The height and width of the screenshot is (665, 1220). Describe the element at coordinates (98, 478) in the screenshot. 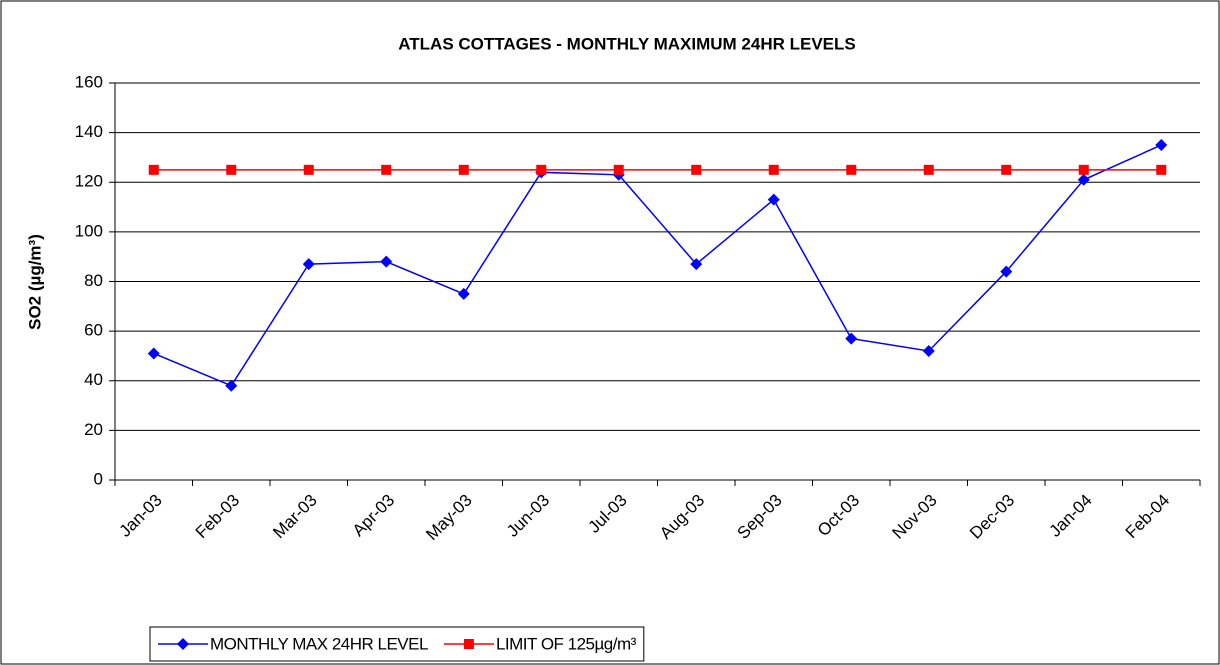

I see `y-tick-label: 0` at that location.